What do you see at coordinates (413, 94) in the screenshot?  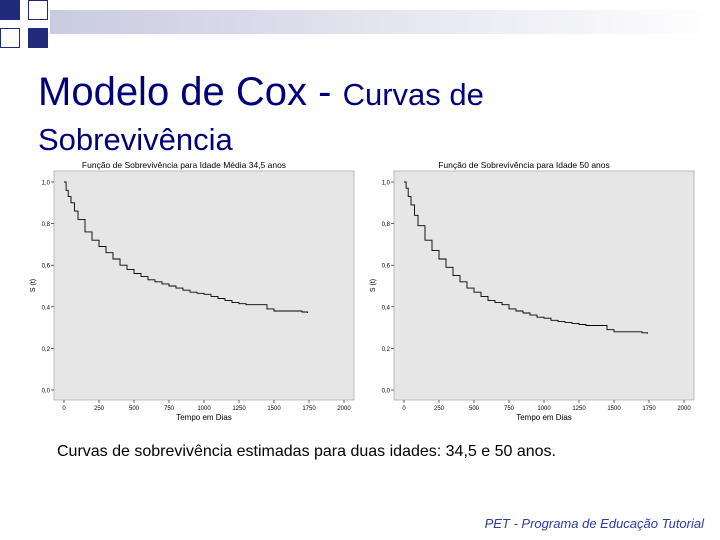 I see `slide-title-rest: Curvas de` at bounding box center [413, 94].